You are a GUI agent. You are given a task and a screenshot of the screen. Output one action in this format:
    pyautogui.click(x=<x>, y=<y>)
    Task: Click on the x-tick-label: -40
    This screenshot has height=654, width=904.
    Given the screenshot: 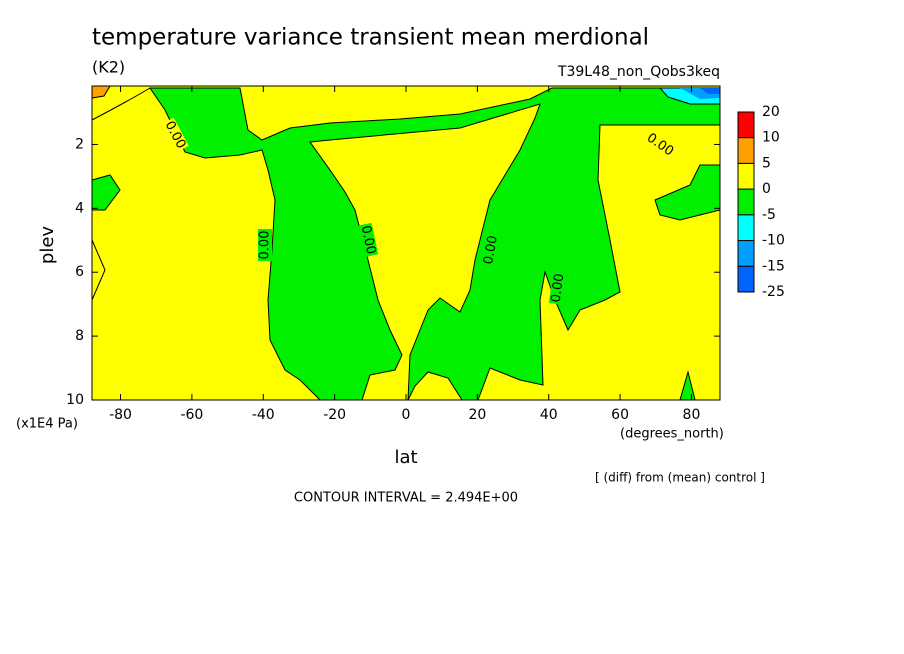 What is the action you would take?
    pyautogui.click(x=263, y=415)
    